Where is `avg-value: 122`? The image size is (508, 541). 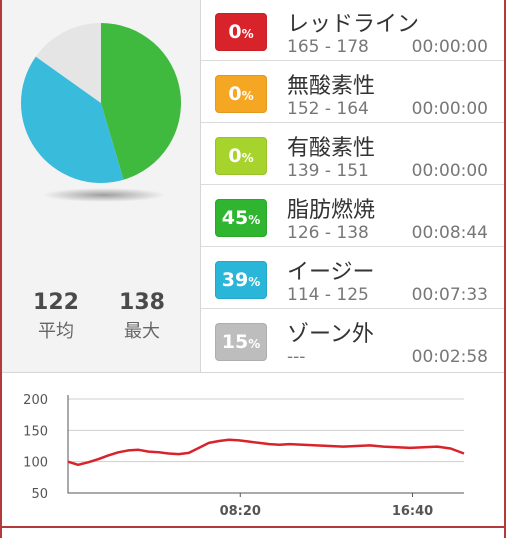
avg-value: 122 is located at coordinates (56, 302).